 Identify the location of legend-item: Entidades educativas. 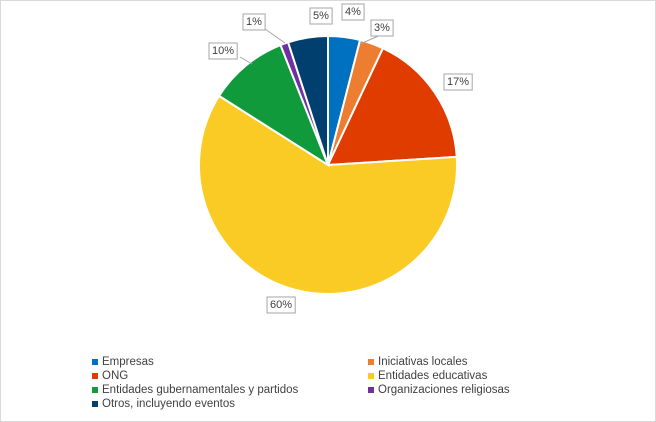
(468, 376).